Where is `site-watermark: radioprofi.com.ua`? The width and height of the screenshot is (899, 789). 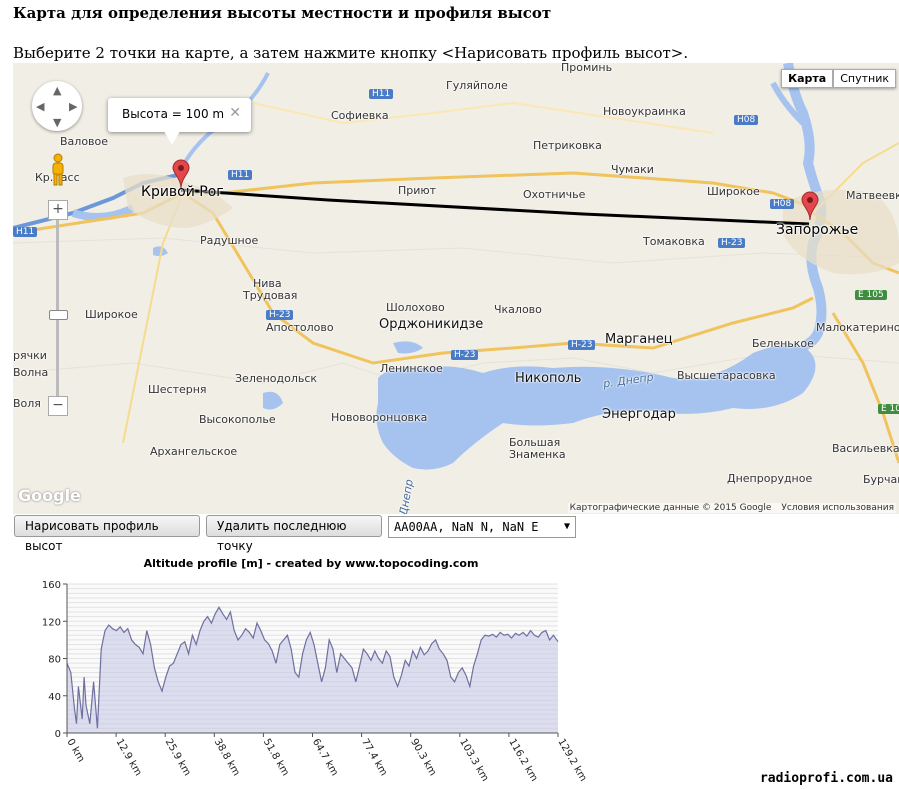
site-watermark: radioprofi.com.ua is located at coordinates (826, 778).